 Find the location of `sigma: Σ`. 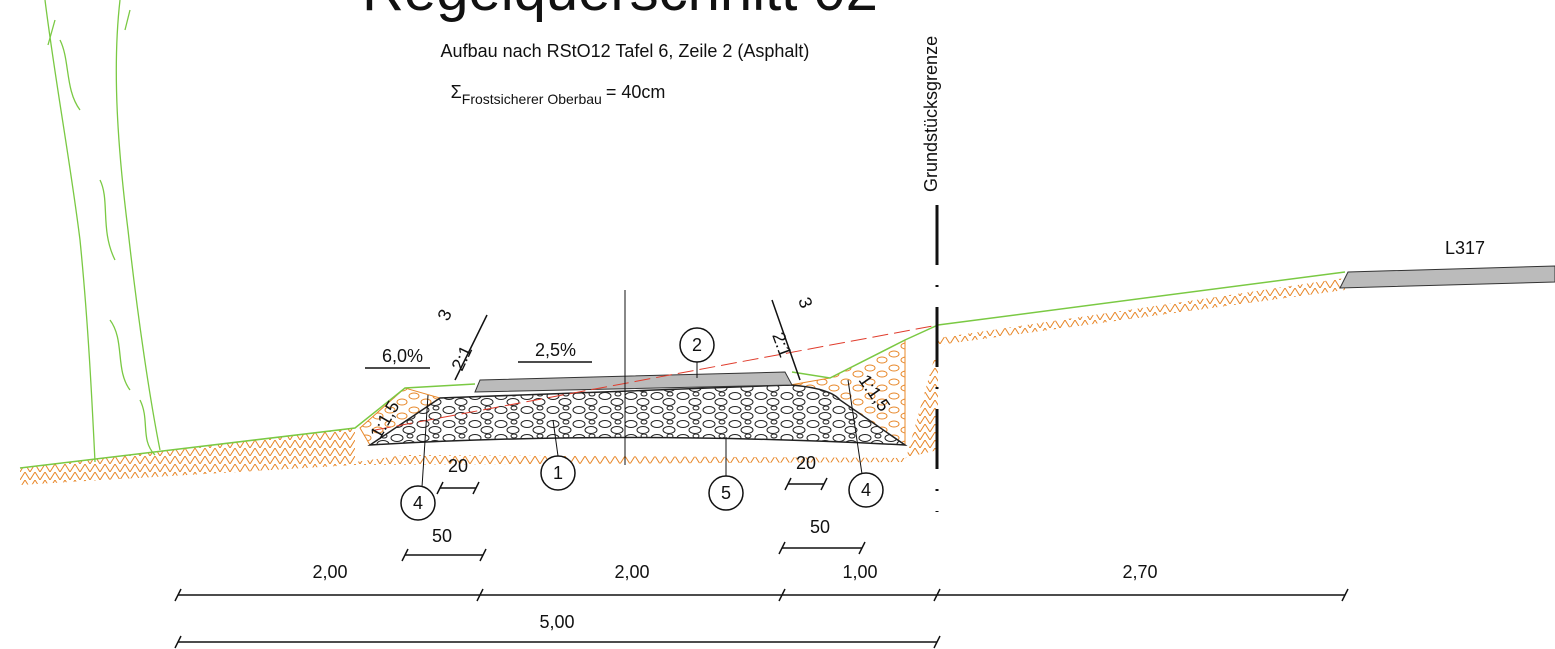

sigma: Σ is located at coordinates (456, 92).